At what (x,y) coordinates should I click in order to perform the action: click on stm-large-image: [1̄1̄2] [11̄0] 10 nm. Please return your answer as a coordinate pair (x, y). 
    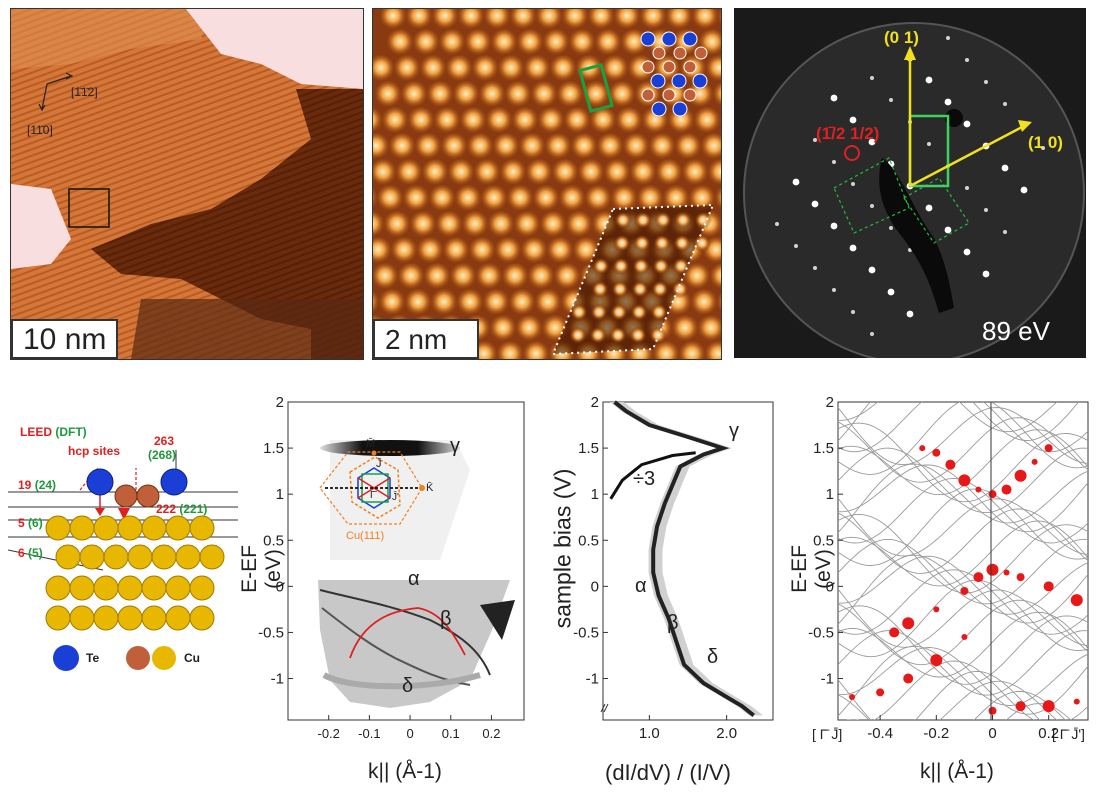
    Looking at the image, I should click on (187, 184).